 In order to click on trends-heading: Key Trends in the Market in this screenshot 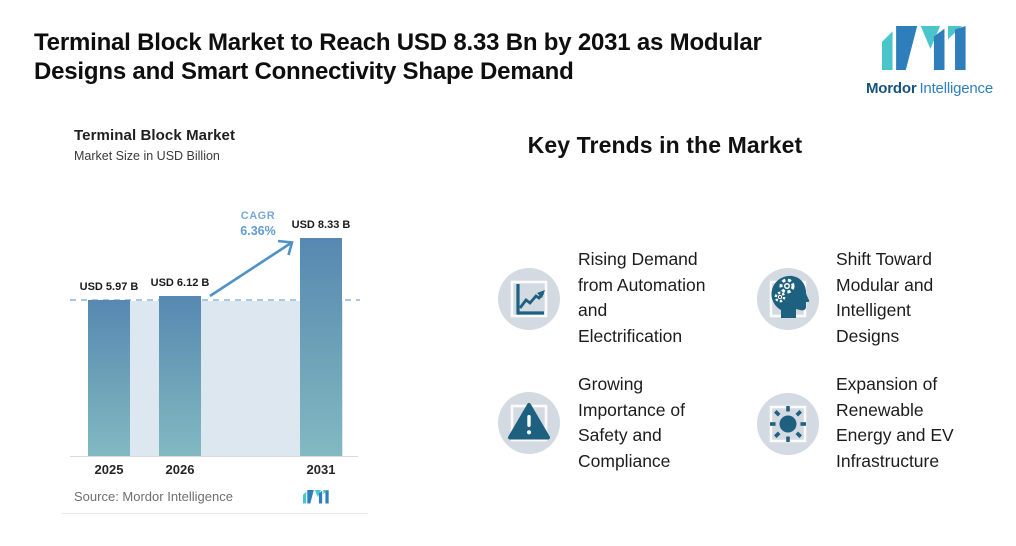, I will do `click(665, 145)`.